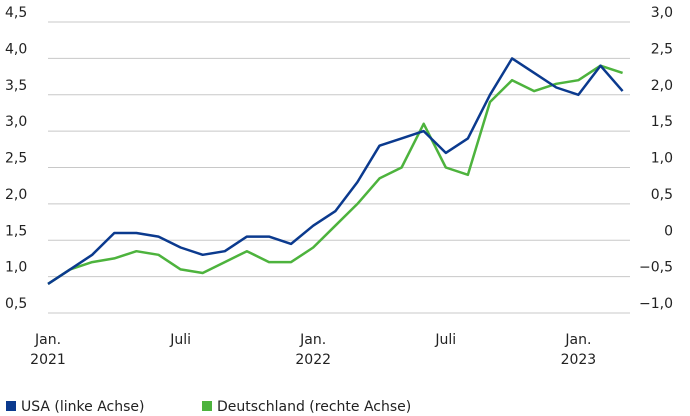 Image resolution: width=690 pixels, height=416 pixels. What do you see at coordinates (662, 13) in the screenshot?
I see `y2-tick-label: 3,0` at bounding box center [662, 13].